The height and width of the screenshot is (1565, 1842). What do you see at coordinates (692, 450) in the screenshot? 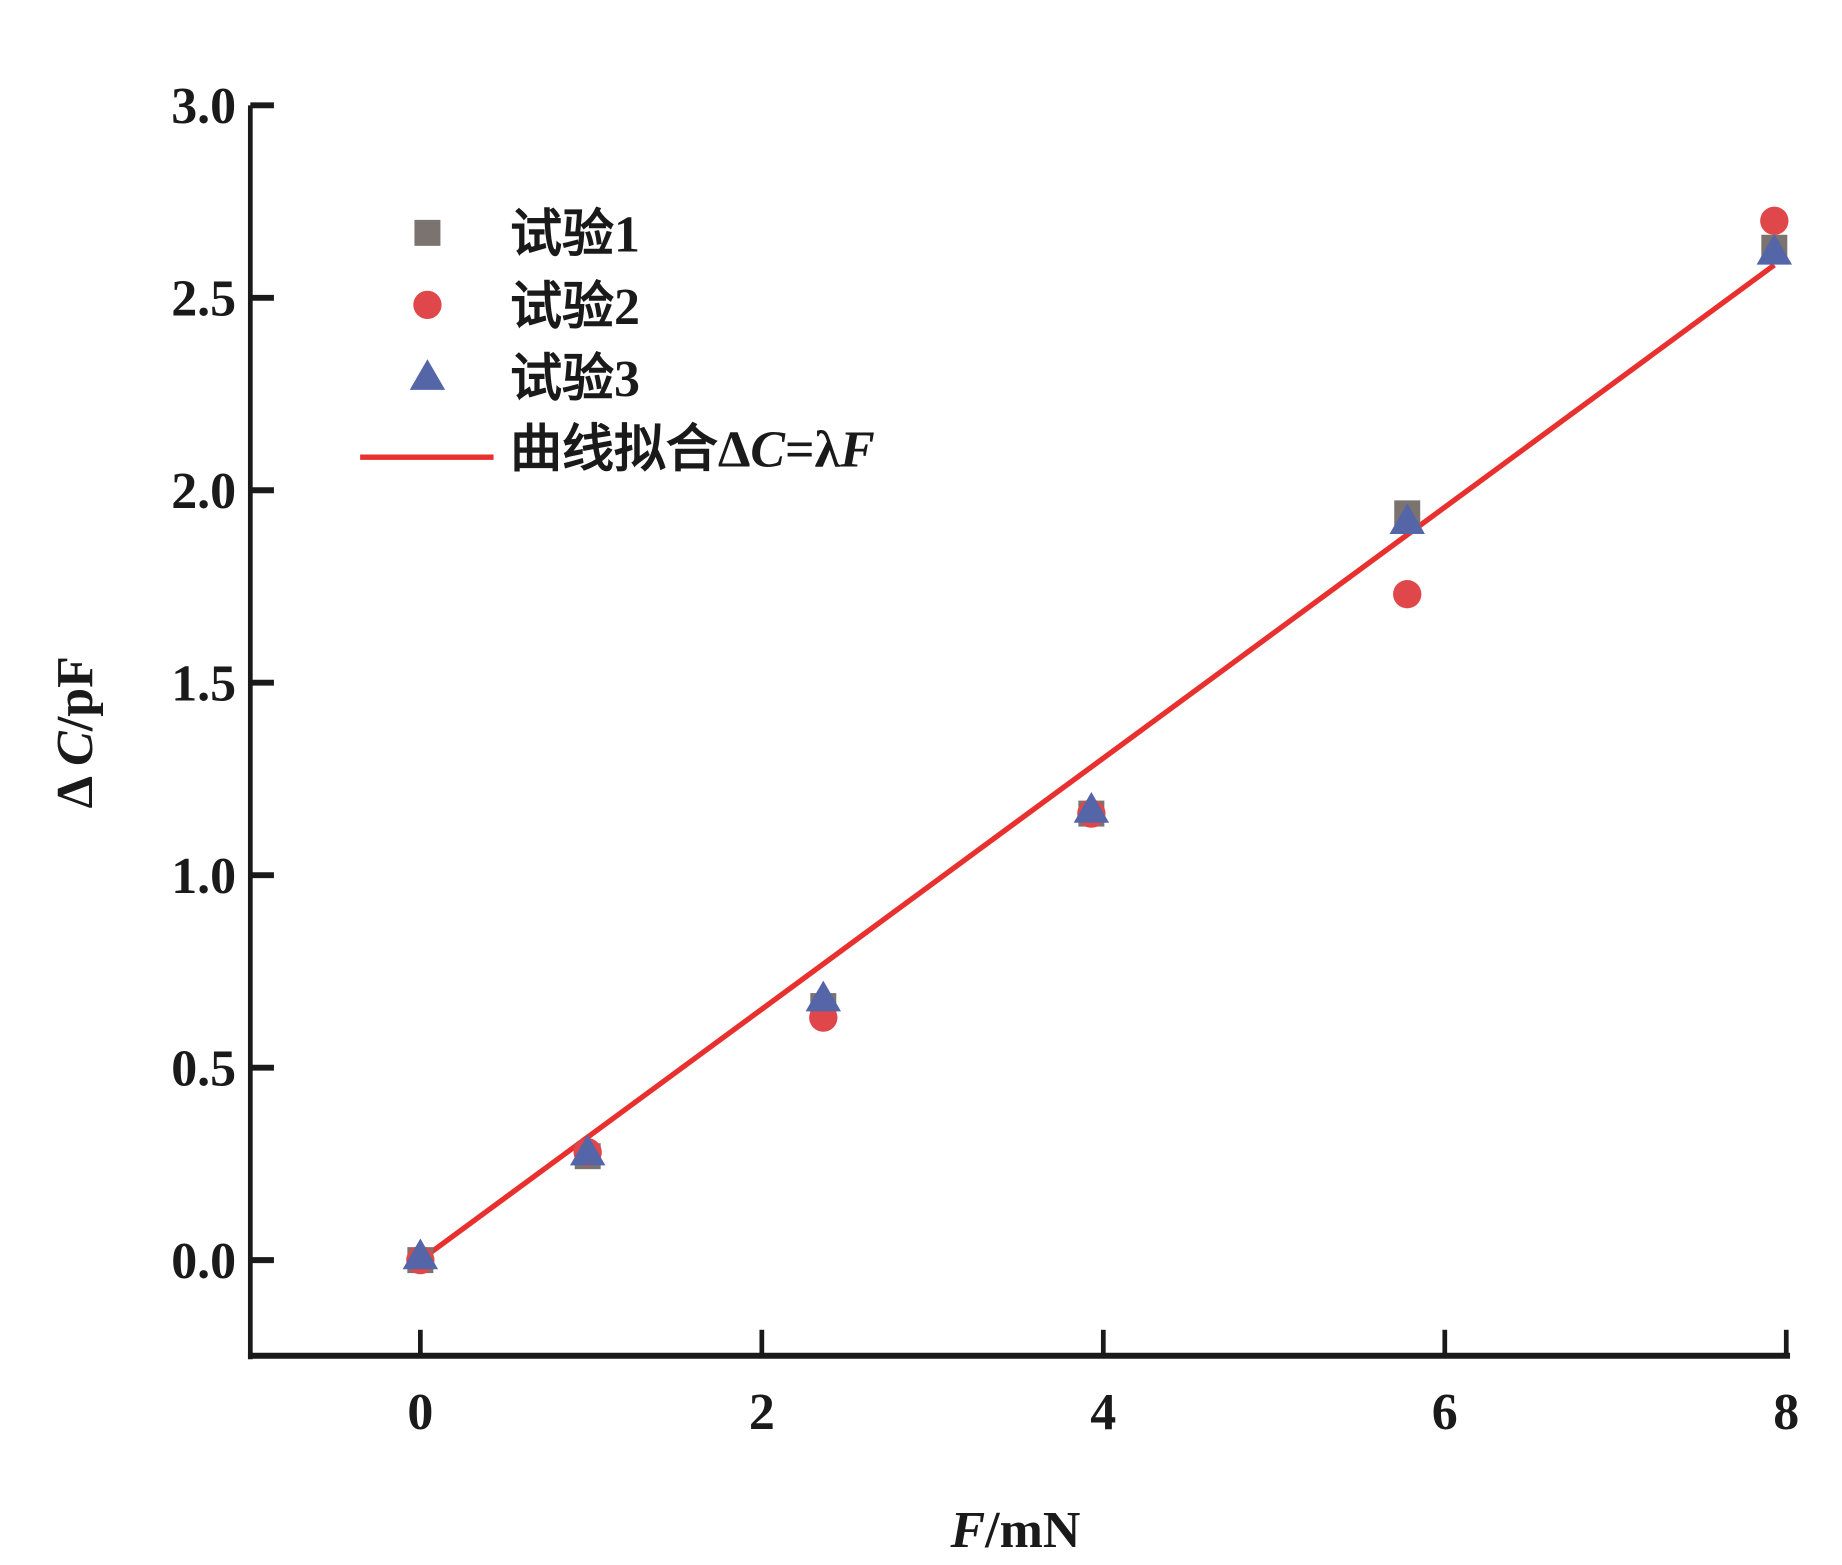
I see `legend-label: 曲线拟合ΔC=λF` at bounding box center [692, 450].